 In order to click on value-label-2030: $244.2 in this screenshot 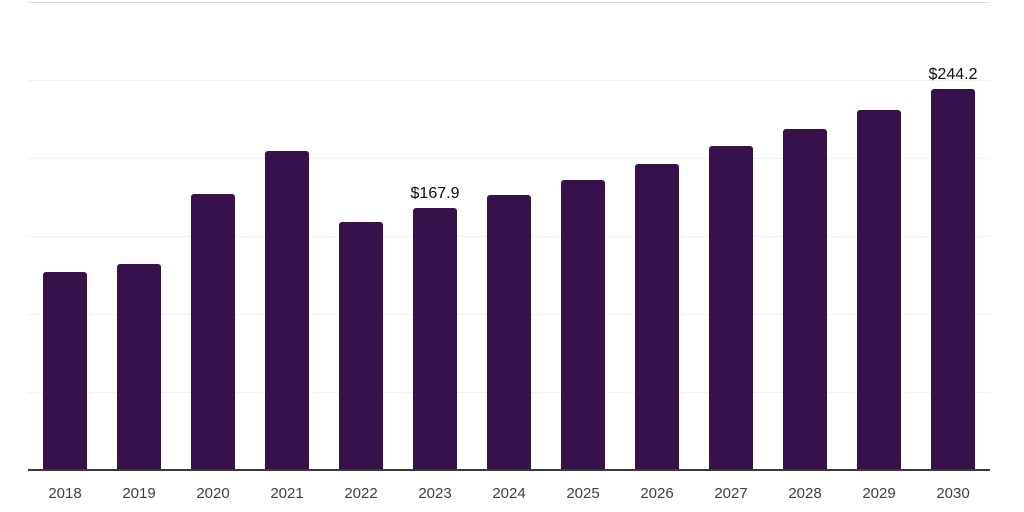, I will do `click(953, 74)`.